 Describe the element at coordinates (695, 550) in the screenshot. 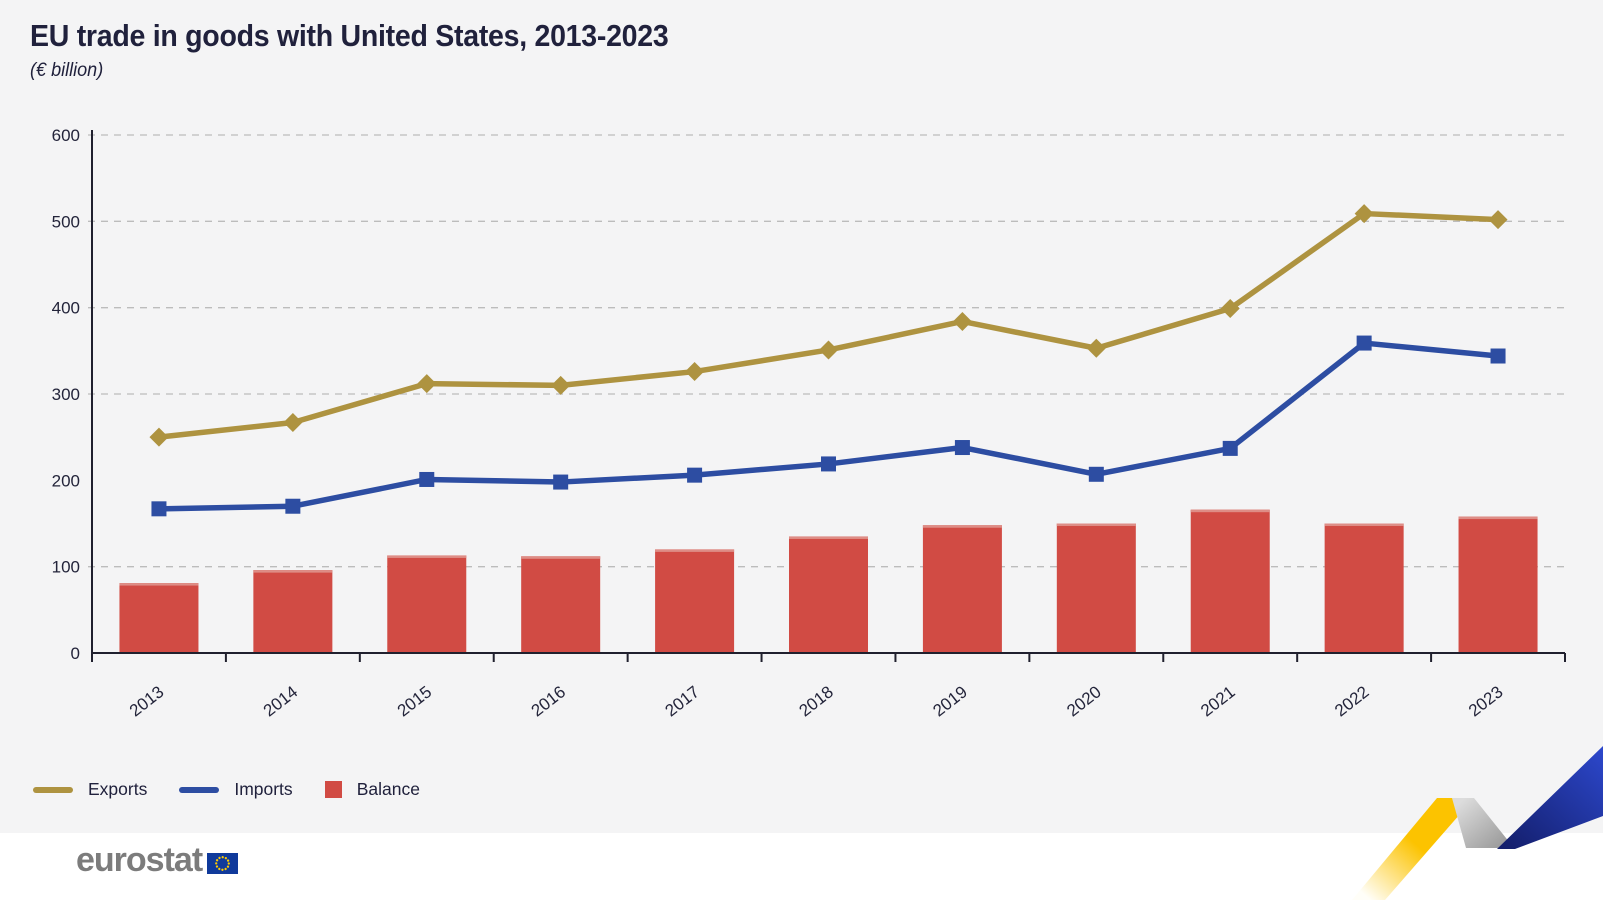

I see `balance-bar-top-2017` at that location.